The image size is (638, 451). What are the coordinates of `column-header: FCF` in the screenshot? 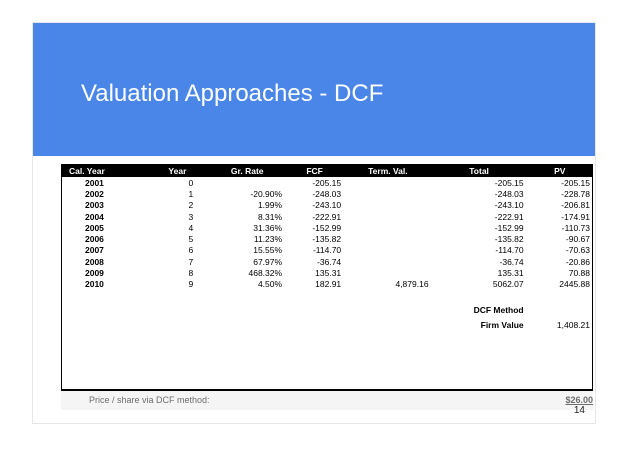 It's located at (315, 170).